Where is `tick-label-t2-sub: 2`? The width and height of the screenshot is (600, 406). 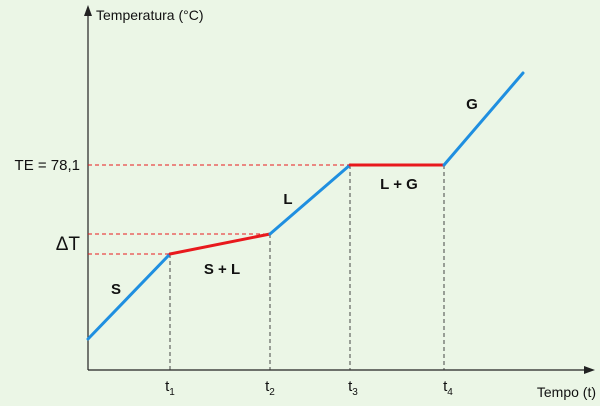
tick-label-t2-sub: 2 is located at coordinates (272, 392).